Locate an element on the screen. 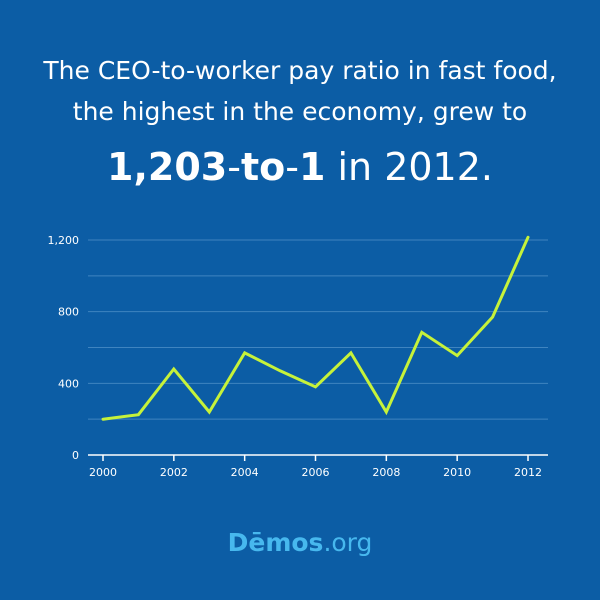 The width and height of the screenshot is (600, 600). ratio-dash-2: - is located at coordinates (292, 167).